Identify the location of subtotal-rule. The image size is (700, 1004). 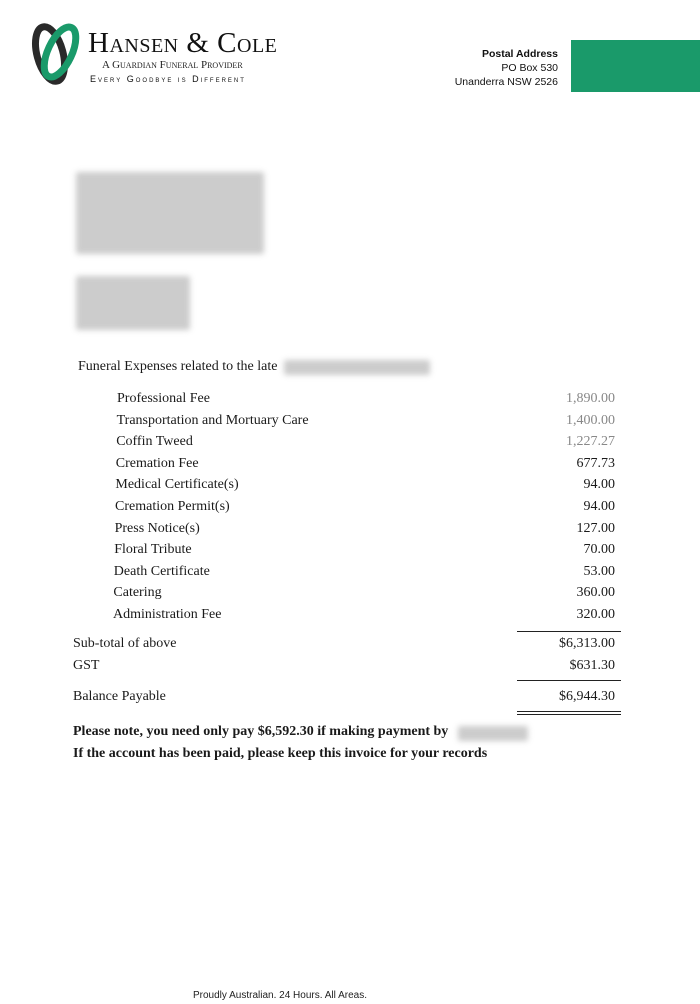
(569, 631).